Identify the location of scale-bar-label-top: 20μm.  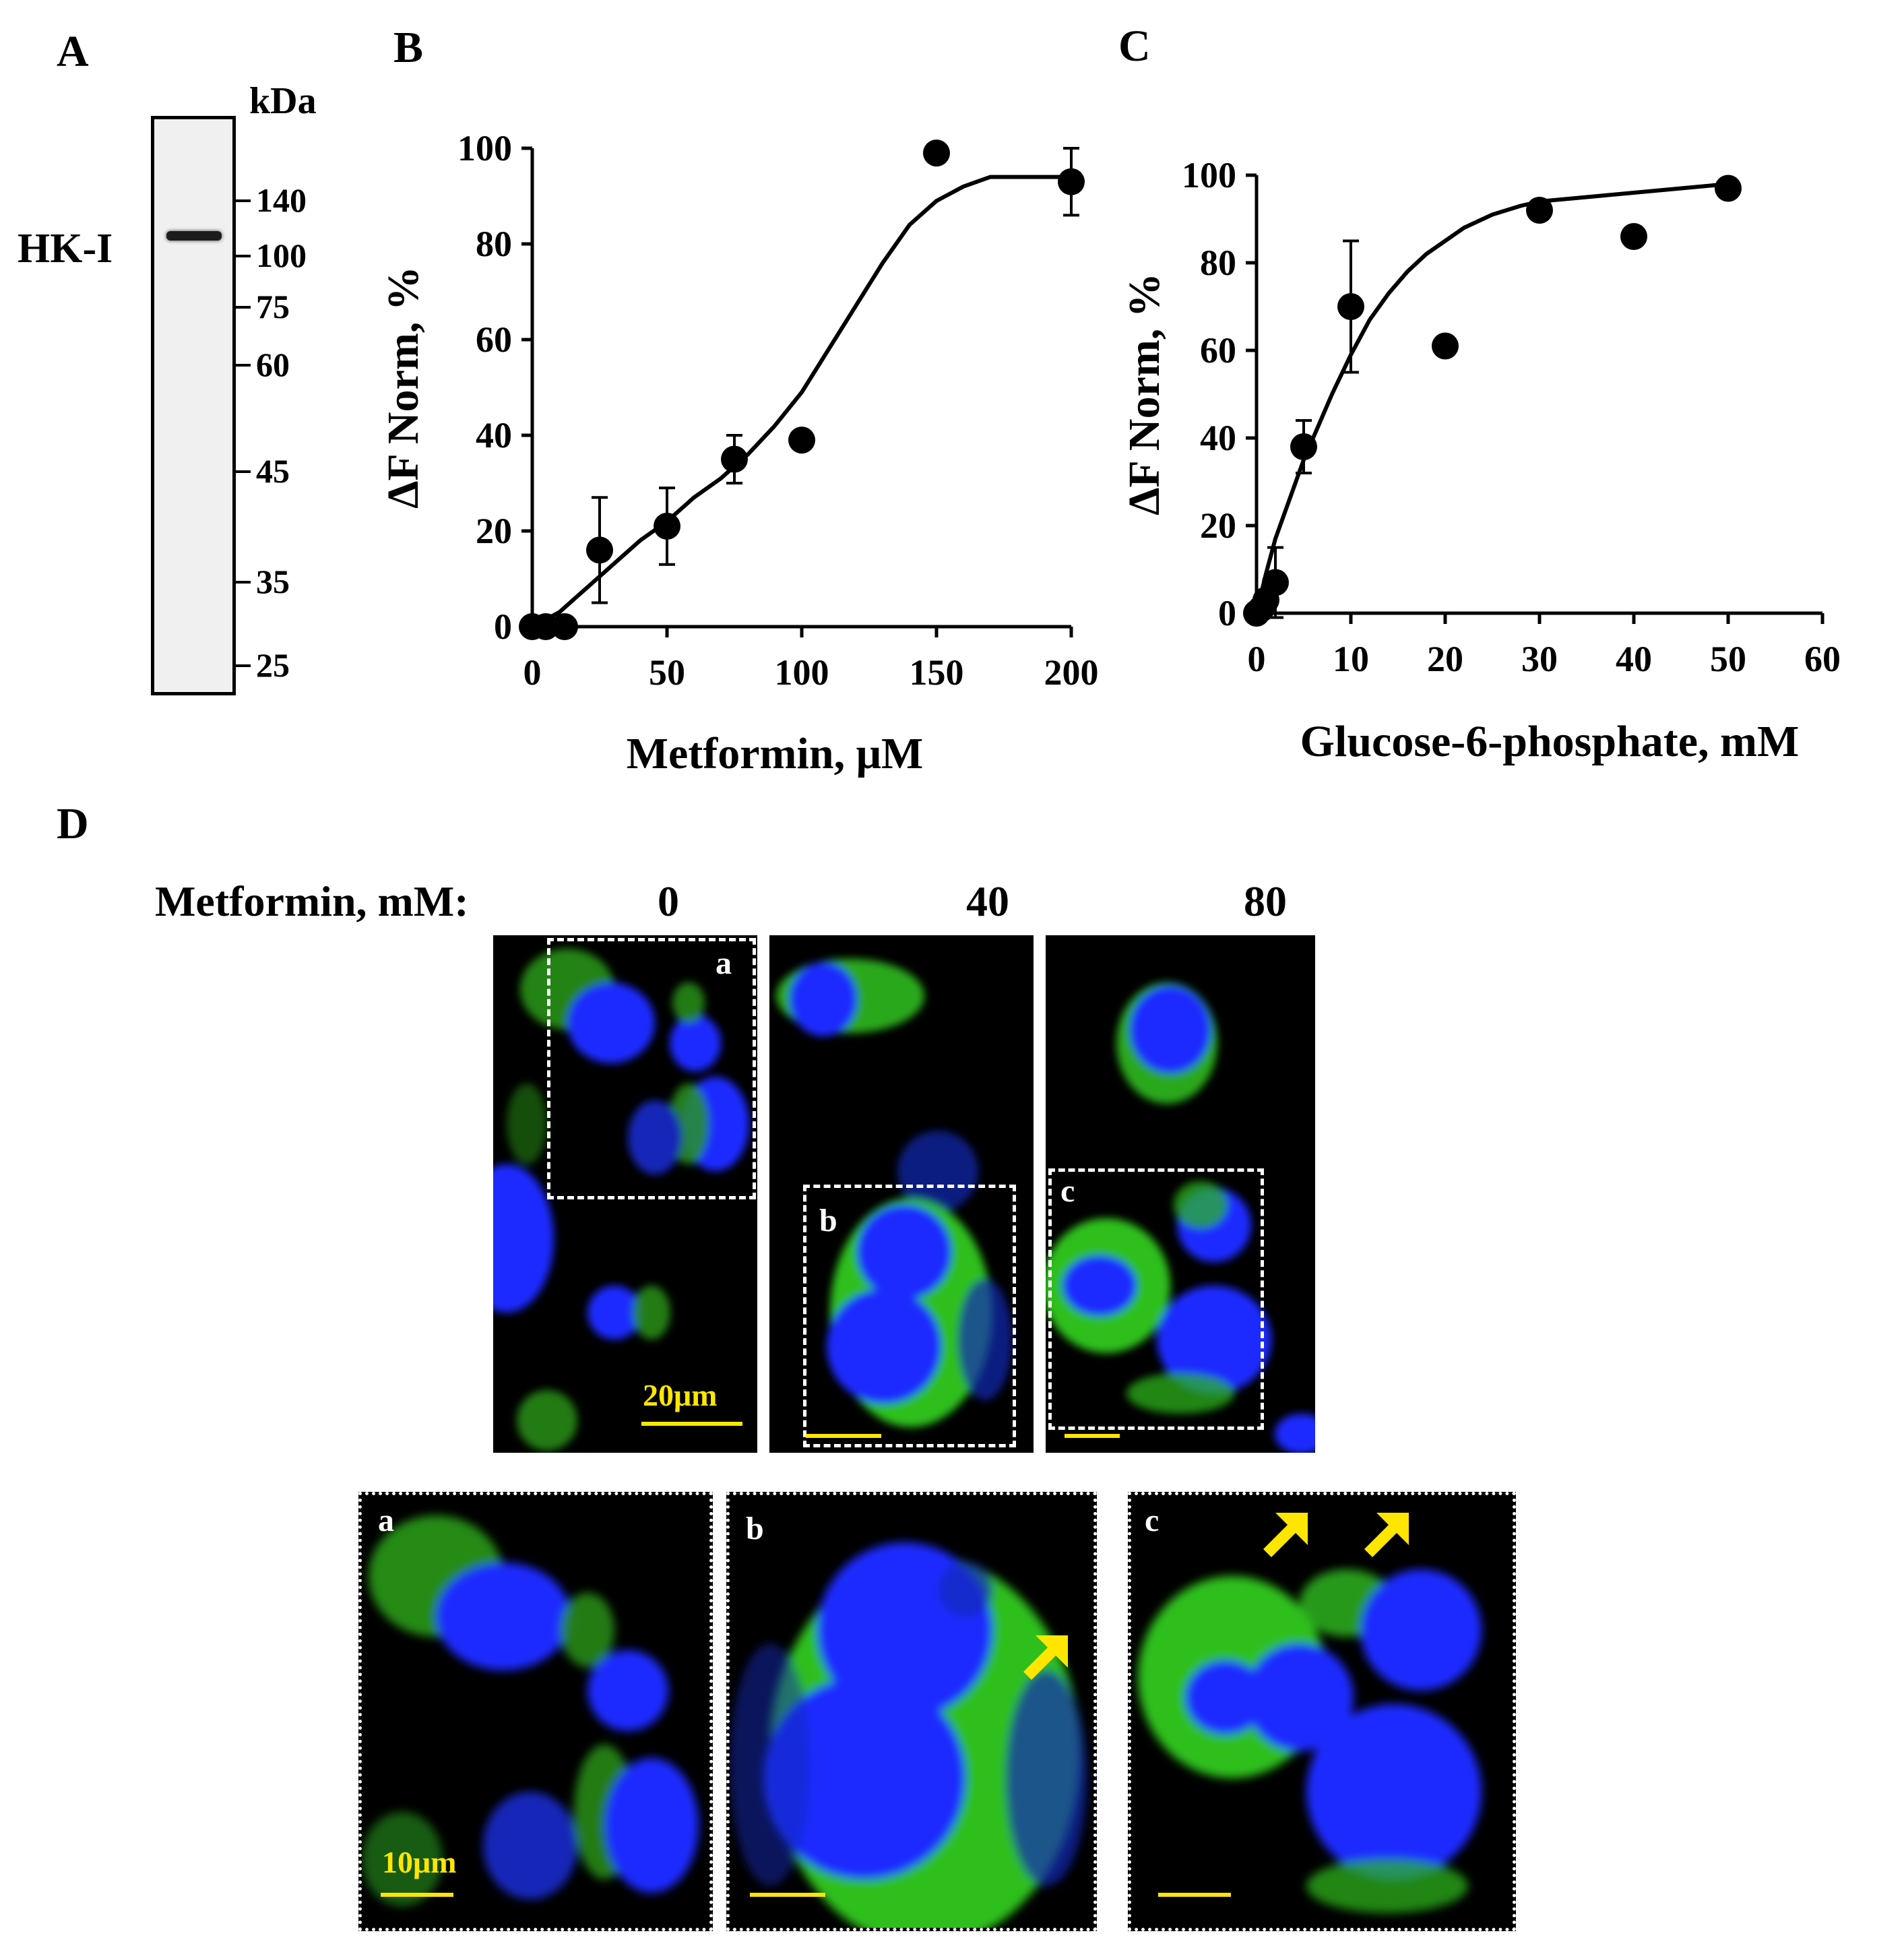
(680, 1395).